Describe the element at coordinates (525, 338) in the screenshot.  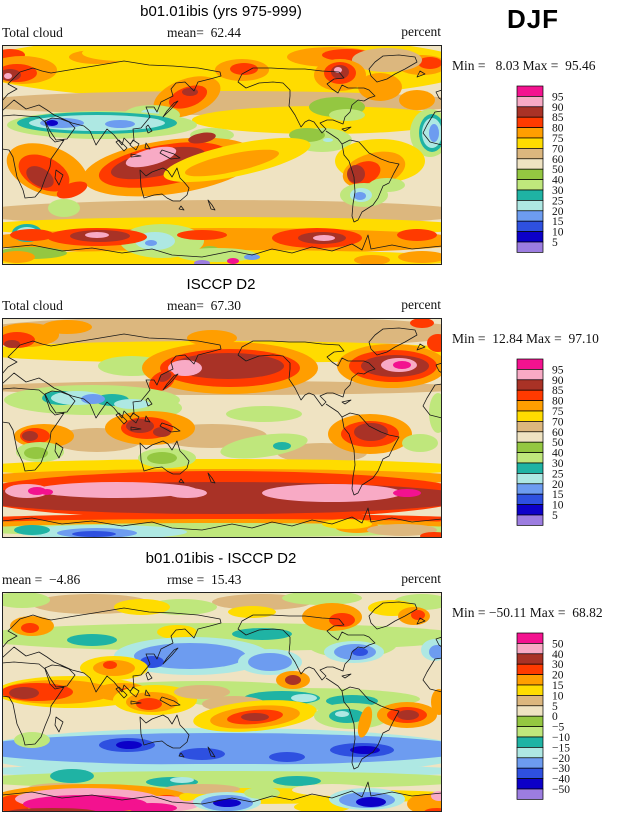
I see `minmax-label: Min = 12.84 Max = 97.10` at that location.